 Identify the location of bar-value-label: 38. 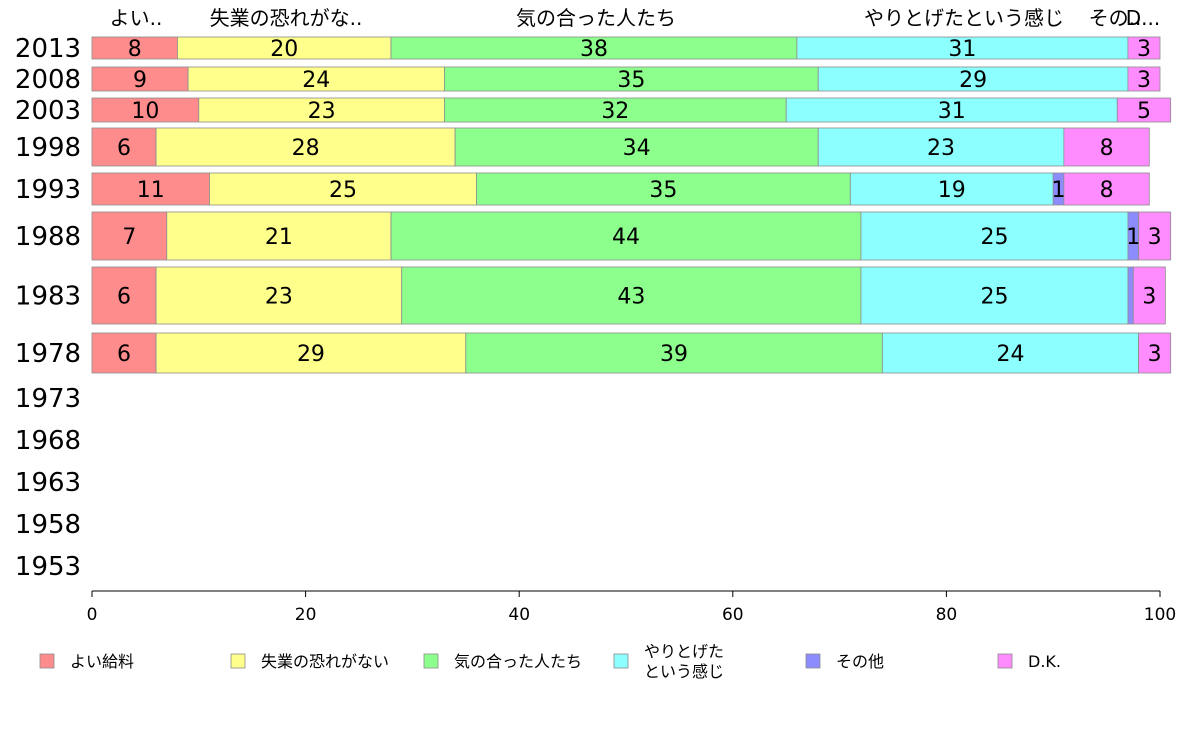
(594, 49).